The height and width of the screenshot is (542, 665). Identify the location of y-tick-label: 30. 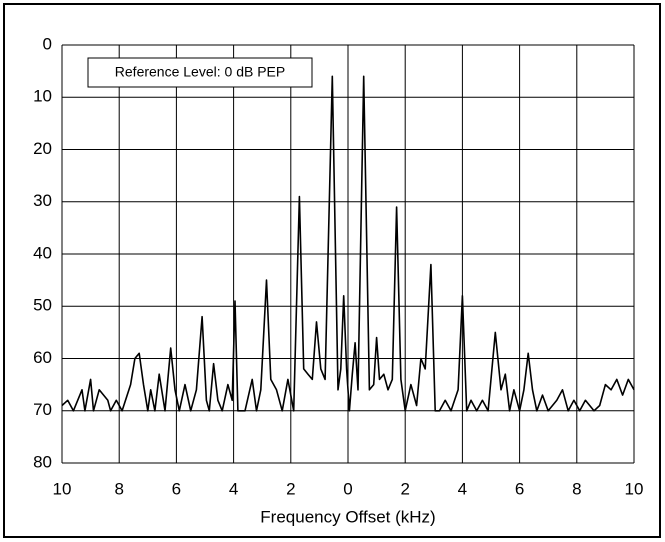
(42, 200).